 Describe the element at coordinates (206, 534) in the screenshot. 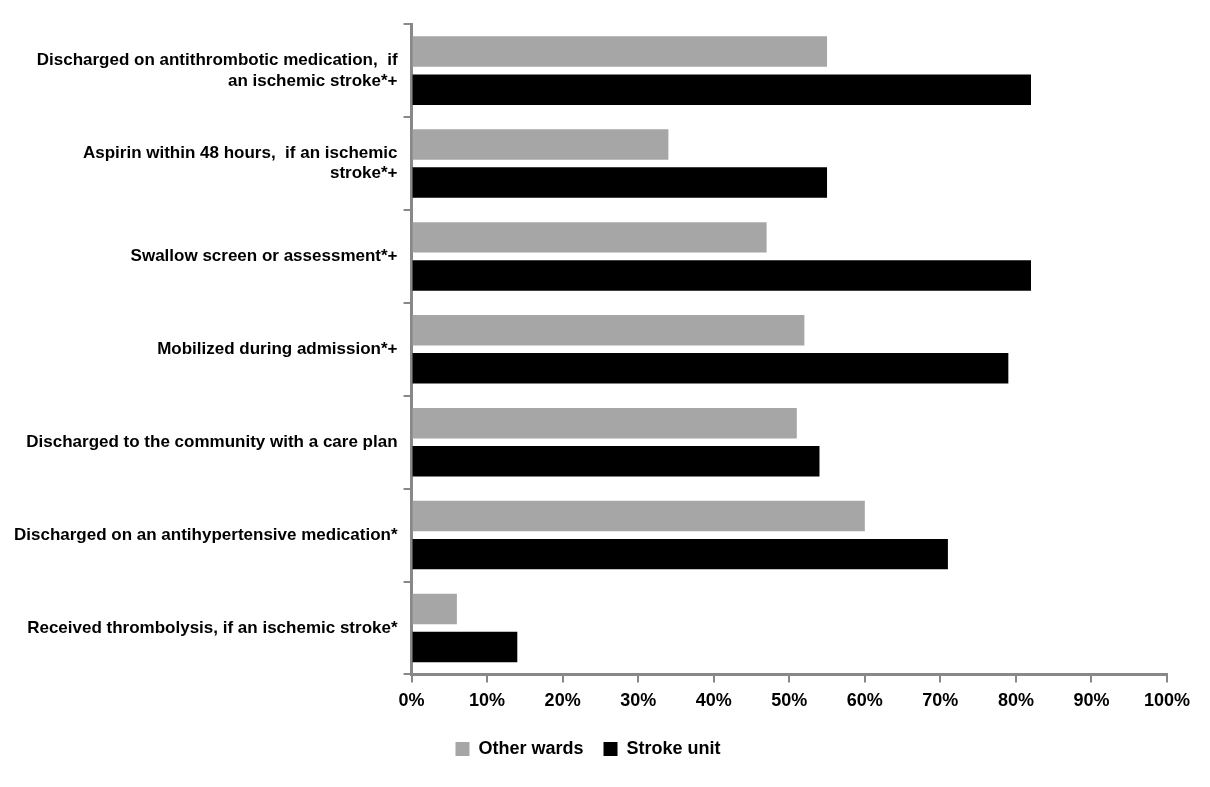

I see `y-tick-label: Discharged on an antihypertensive medication*` at that location.